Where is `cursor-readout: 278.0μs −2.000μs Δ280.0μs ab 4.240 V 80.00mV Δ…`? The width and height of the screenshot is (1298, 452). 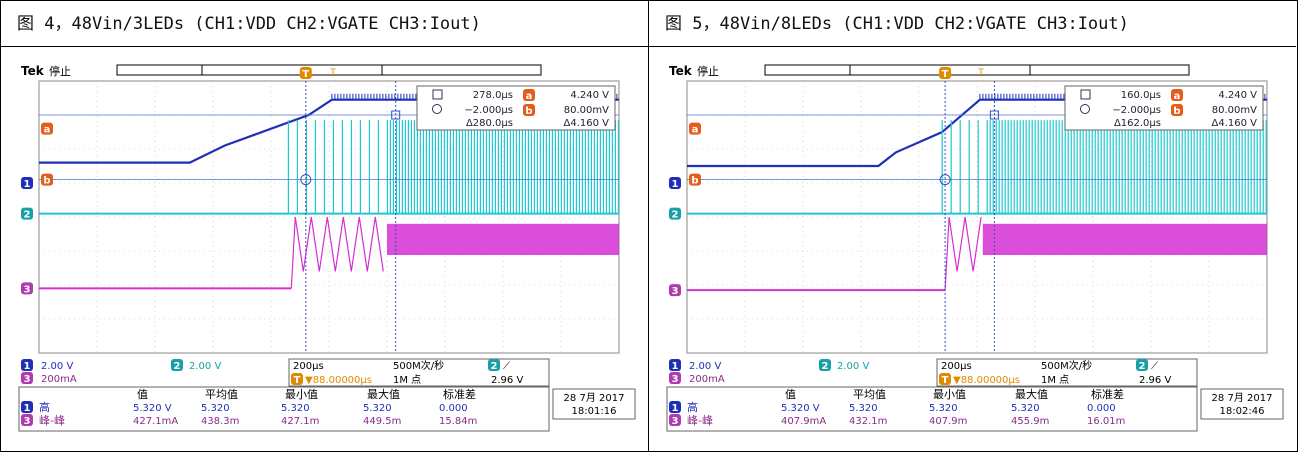 cursor-readout: 278.0μs −2.000μs Δ280.0μs ab 4.240 V 80.00mV Δ… is located at coordinates (516, 108).